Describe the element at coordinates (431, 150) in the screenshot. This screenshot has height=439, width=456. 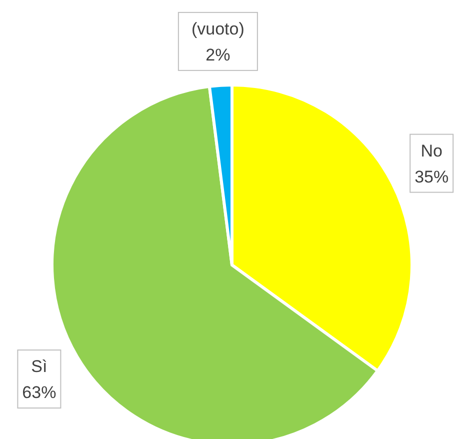
I see `slice-label: No` at that location.